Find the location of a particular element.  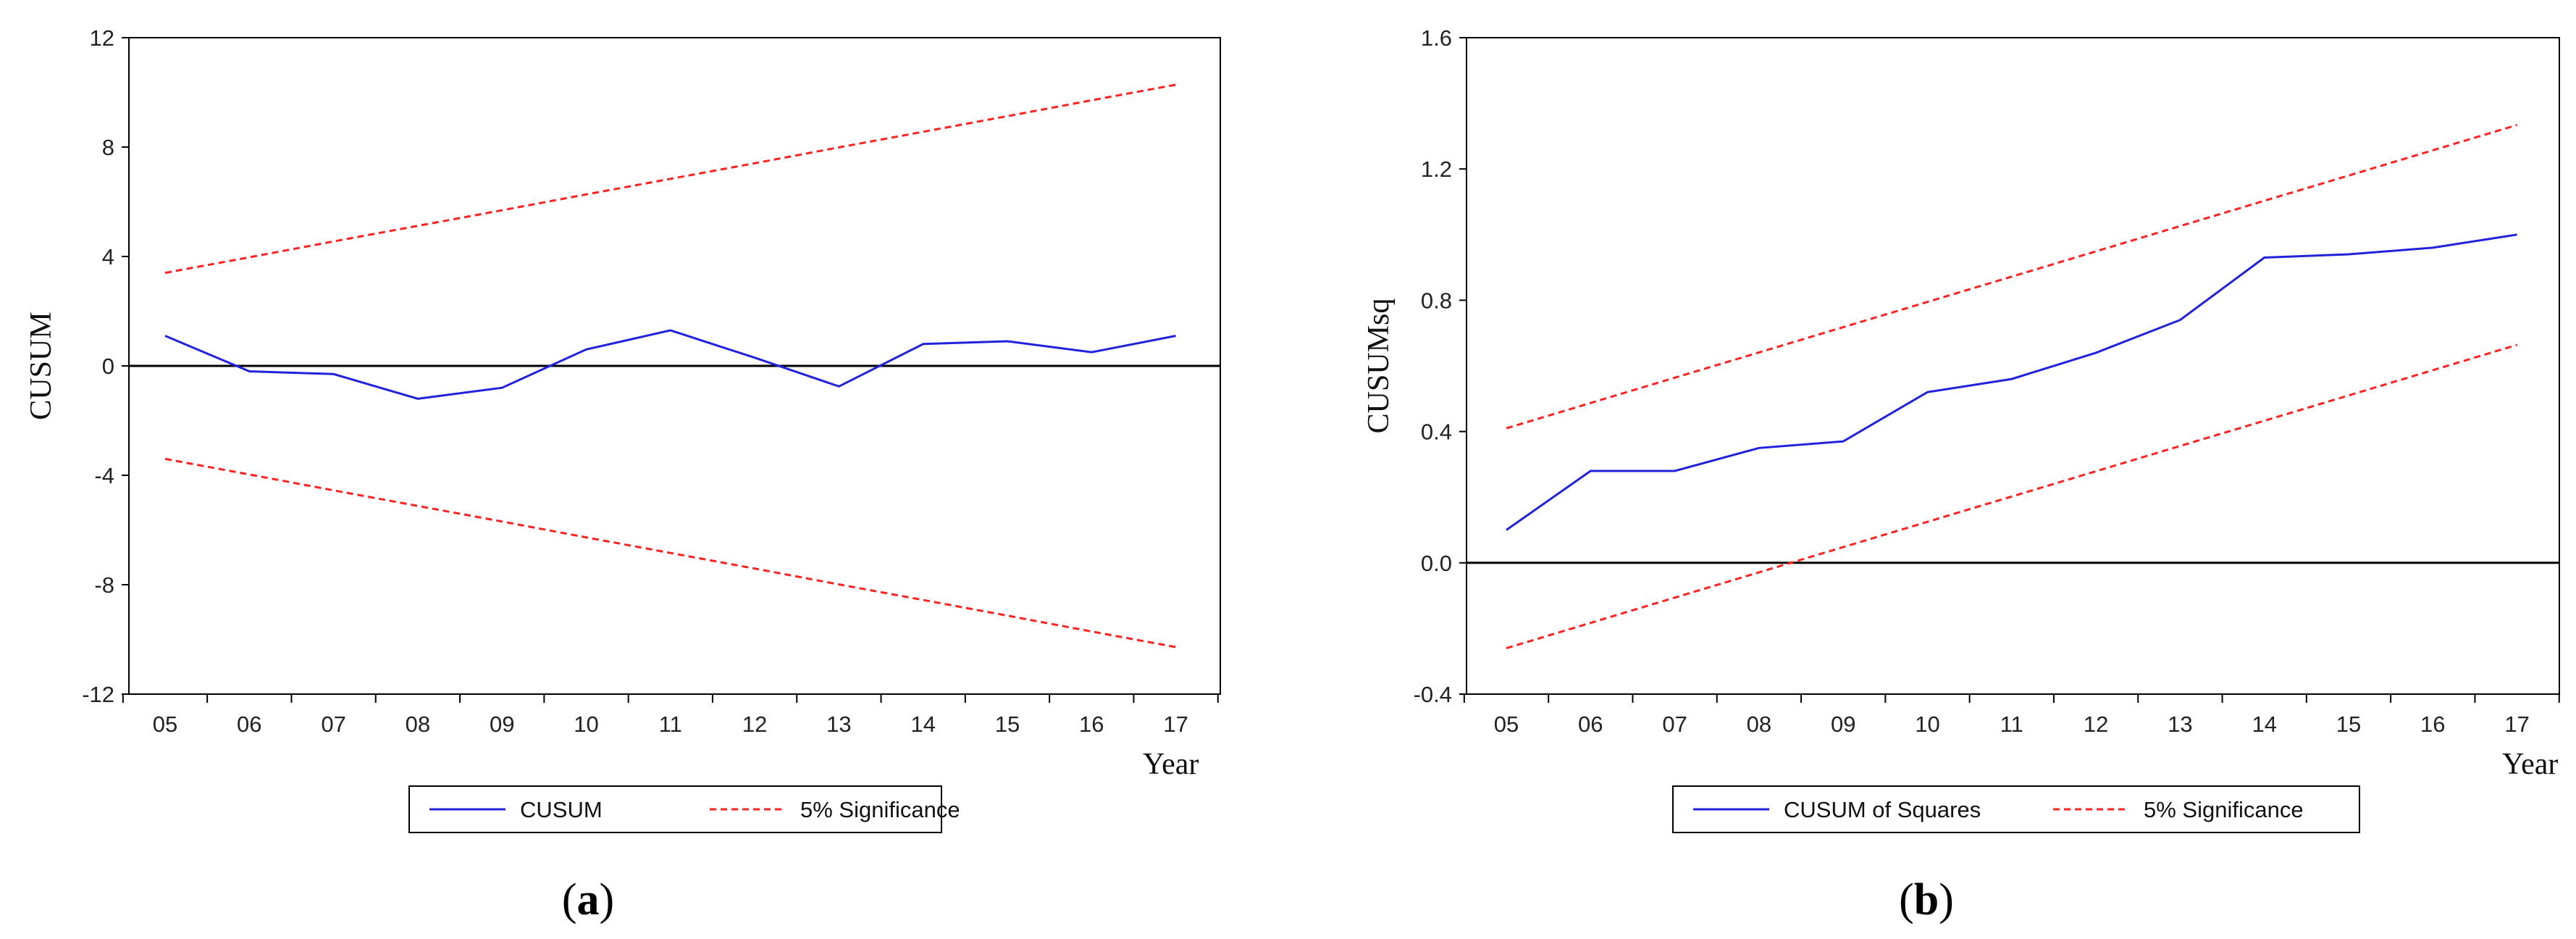

legend: CUSUM 5% Significance is located at coordinates (684, 809).